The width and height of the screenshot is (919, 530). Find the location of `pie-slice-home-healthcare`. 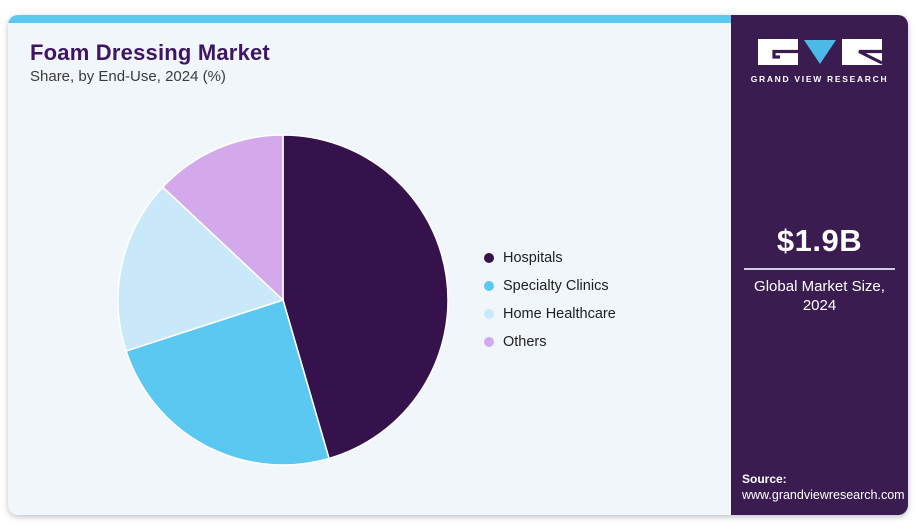

pie-slice-home-healthcare is located at coordinates (200, 269).